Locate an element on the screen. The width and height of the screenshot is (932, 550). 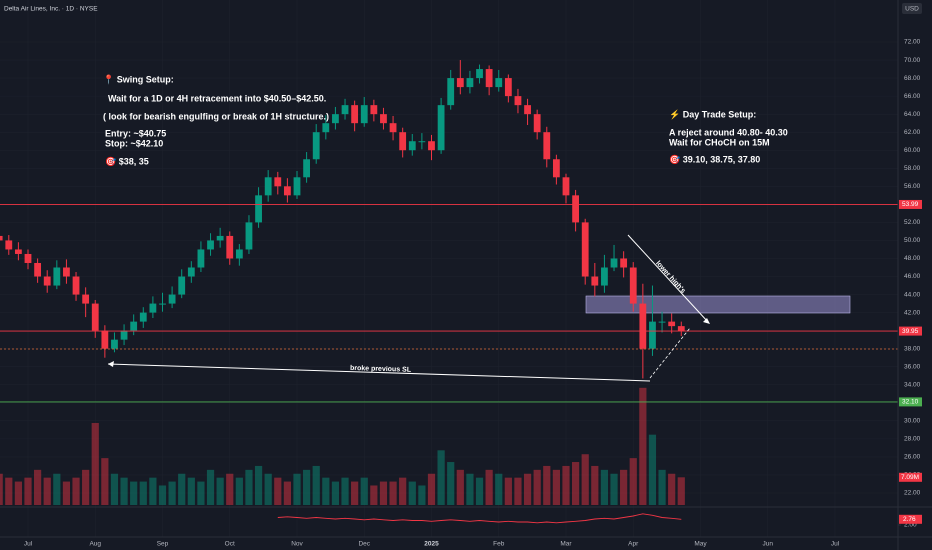
x-tick-label: Aug is located at coordinates (95, 544).